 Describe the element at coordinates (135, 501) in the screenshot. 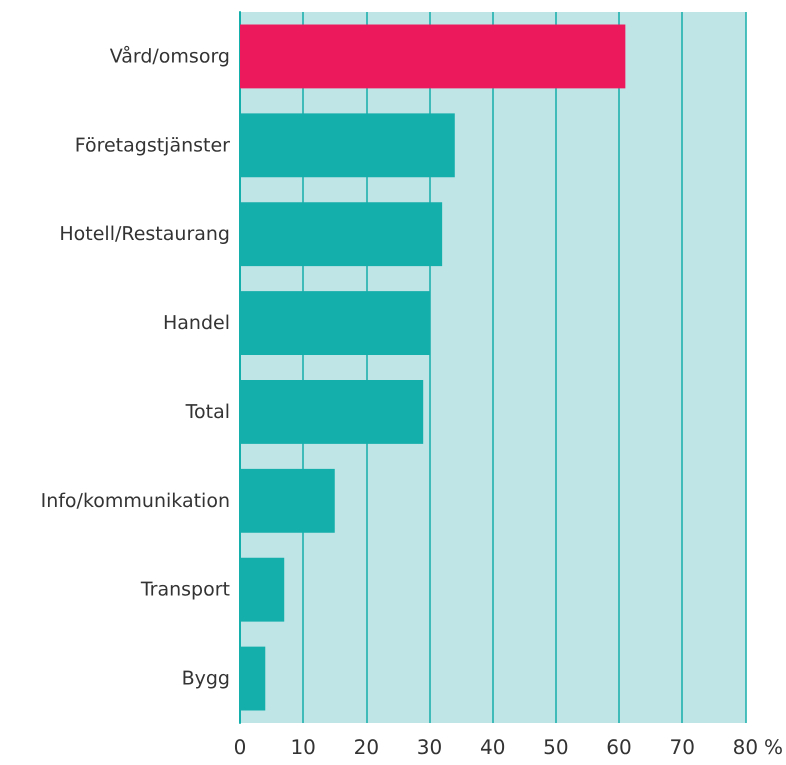

I see `y-tick-label: Info/kommunikation` at that location.